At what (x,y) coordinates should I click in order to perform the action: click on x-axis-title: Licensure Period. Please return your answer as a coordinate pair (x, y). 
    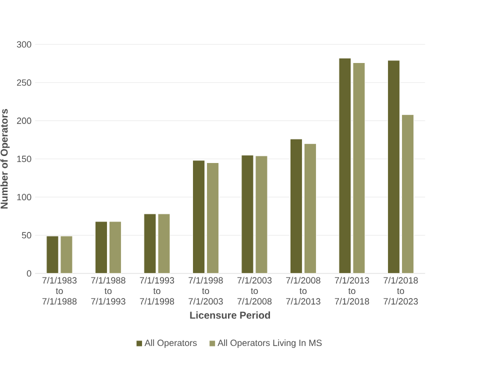
    Looking at the image, I should click on (230, 315).